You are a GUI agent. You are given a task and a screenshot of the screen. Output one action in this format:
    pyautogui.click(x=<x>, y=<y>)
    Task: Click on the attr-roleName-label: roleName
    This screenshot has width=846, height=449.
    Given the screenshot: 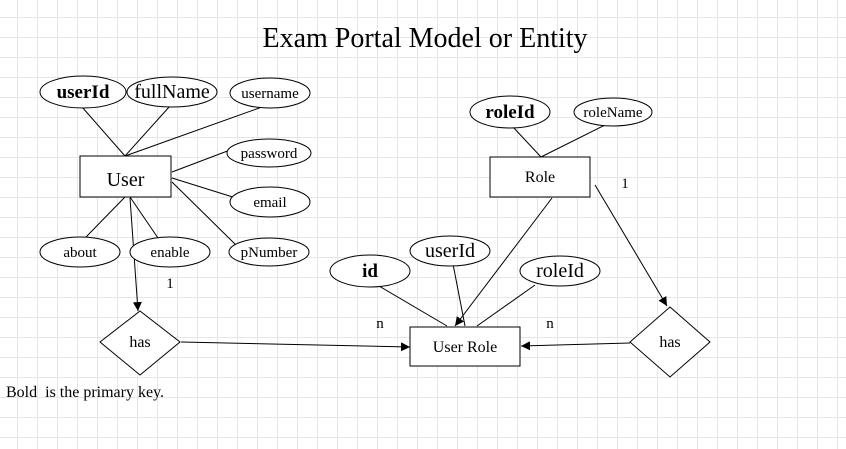 What is the action you would take?
    pyautogui.click(x=612, y=113)
    